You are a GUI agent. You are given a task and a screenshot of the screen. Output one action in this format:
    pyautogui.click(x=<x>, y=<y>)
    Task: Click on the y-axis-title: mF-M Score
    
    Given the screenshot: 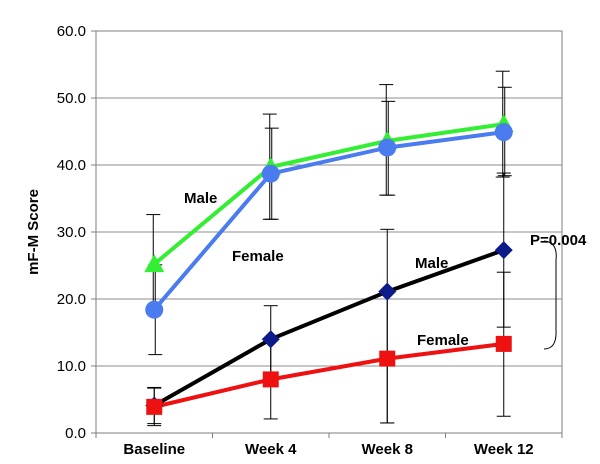 What is the action you would take?
    pyautogui.click(x=33, y=232)
    